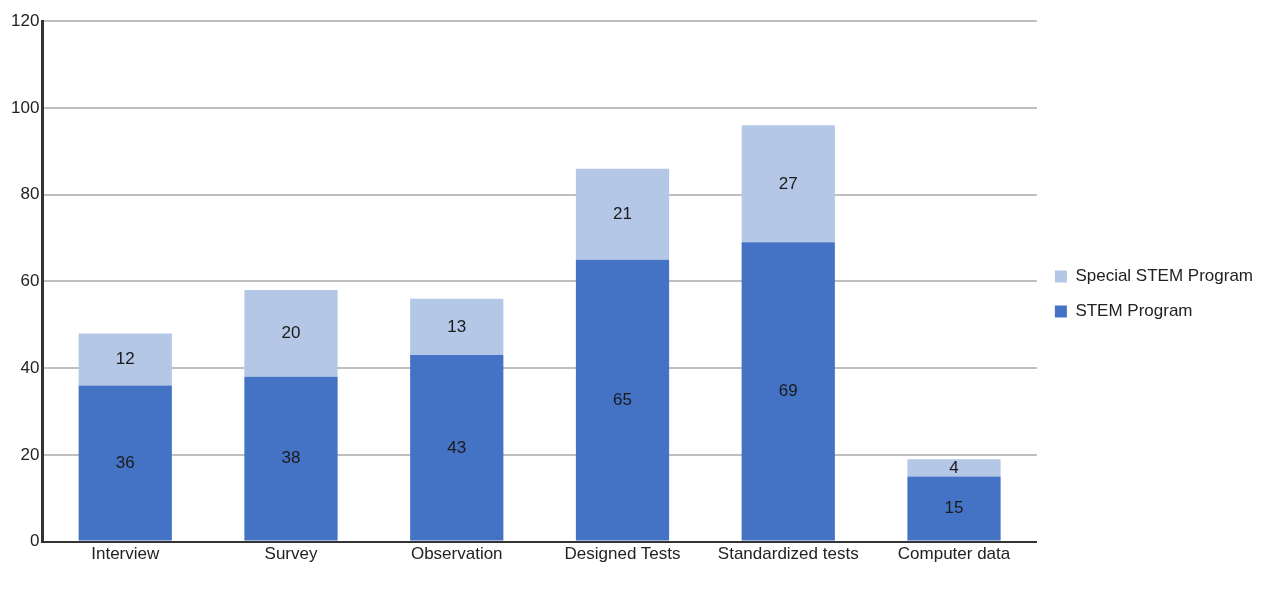  What do you see at coordinates (456, 554) in the screenshot?
I see `x-tick-label: Observation` at bounding box center [456, 554].